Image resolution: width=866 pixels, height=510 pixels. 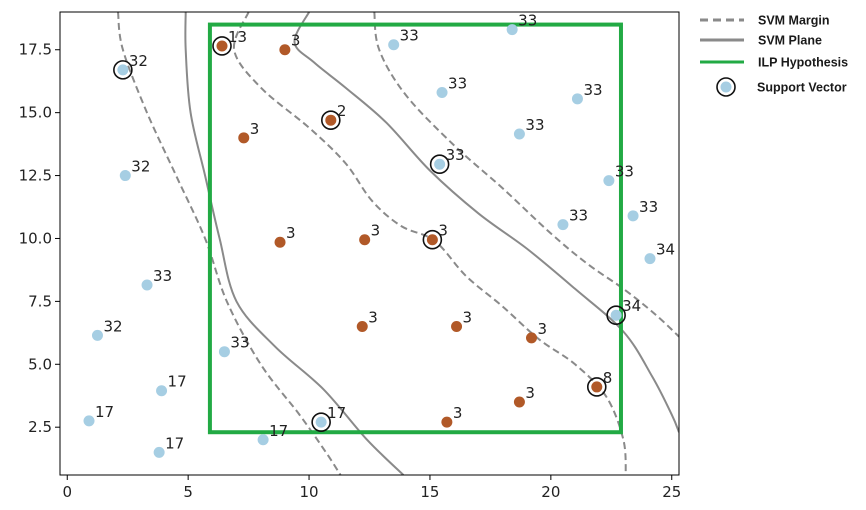 What do you see at coordinates (35, 113) in the screenshot?
I see `y-tick-label: 15.0` at bounding box center [35, 113].